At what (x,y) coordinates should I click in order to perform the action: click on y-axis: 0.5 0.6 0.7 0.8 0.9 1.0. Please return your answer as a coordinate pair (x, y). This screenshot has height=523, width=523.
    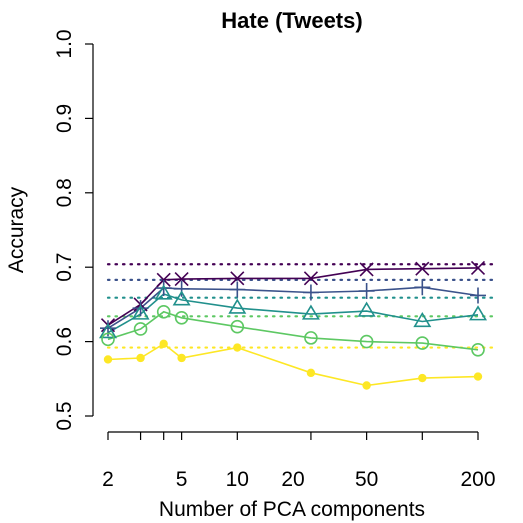
    Looking at the image, I should click on (73, 230).